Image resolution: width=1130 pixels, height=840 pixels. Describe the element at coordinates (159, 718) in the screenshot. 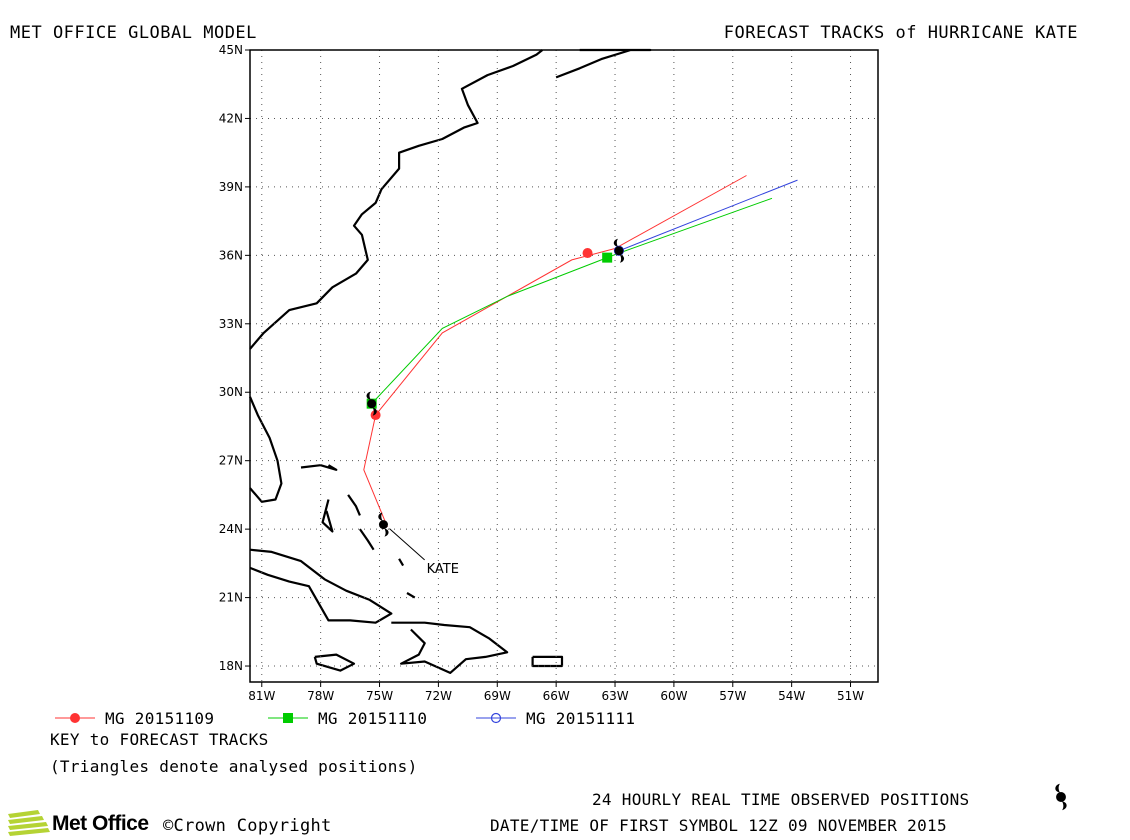

I see `legend-label: MG 20151109` at that location.